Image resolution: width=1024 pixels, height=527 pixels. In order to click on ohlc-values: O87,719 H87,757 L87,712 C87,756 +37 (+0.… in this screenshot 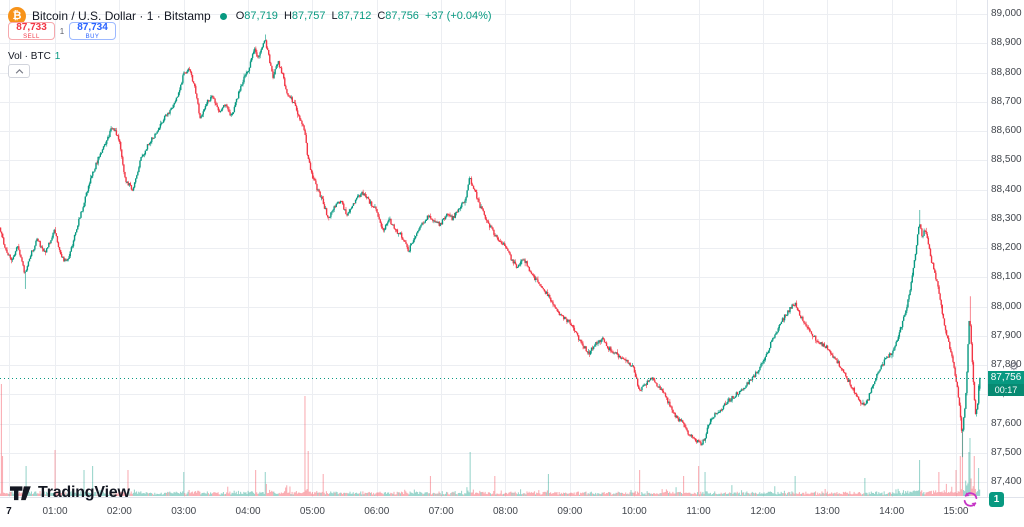, I will do `click(364, 16)`.